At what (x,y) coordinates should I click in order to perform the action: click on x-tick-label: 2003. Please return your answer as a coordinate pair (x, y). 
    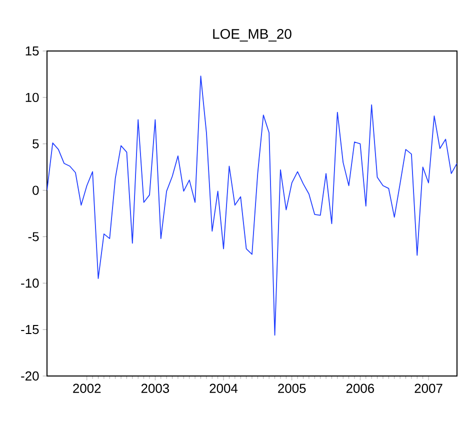
    Looking at the image, I should click on (155, 388).